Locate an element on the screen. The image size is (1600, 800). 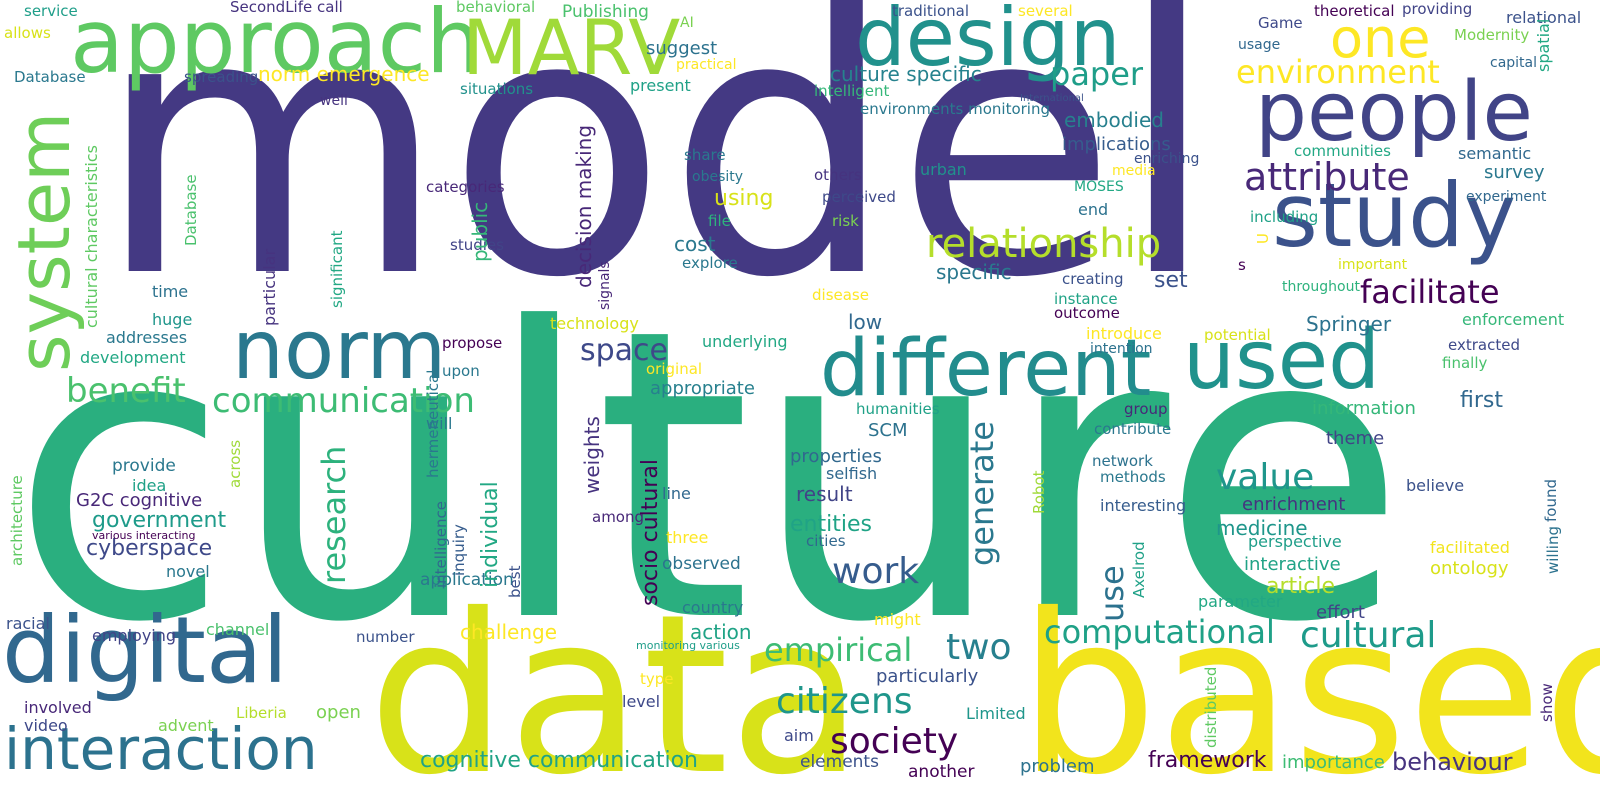
cloud-word: categories is located at coordinates (465, 187).